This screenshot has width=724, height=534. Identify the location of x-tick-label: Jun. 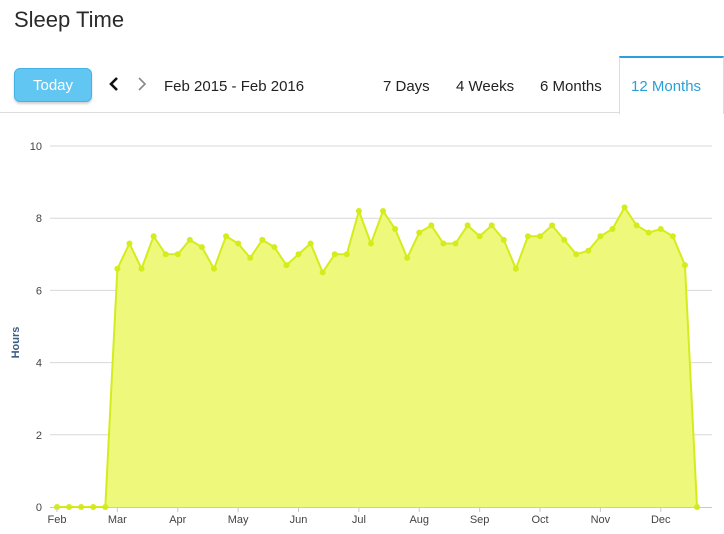
(299, 520).